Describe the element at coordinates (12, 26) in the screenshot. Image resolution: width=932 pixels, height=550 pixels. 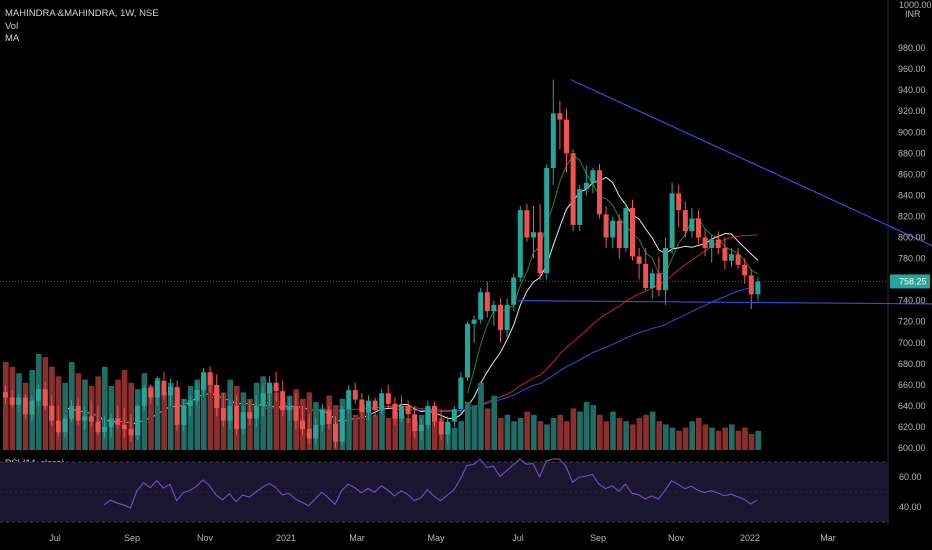
I see `volume-indicator-label: Vol` at that location.